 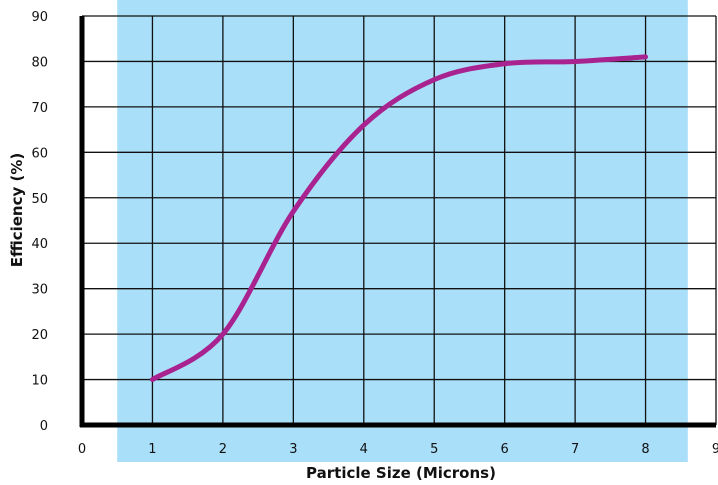 What do you see at coordinates (82, 449) in the screenshot?
I see `x-tick-label: 0` at bounding box center [82, 449].